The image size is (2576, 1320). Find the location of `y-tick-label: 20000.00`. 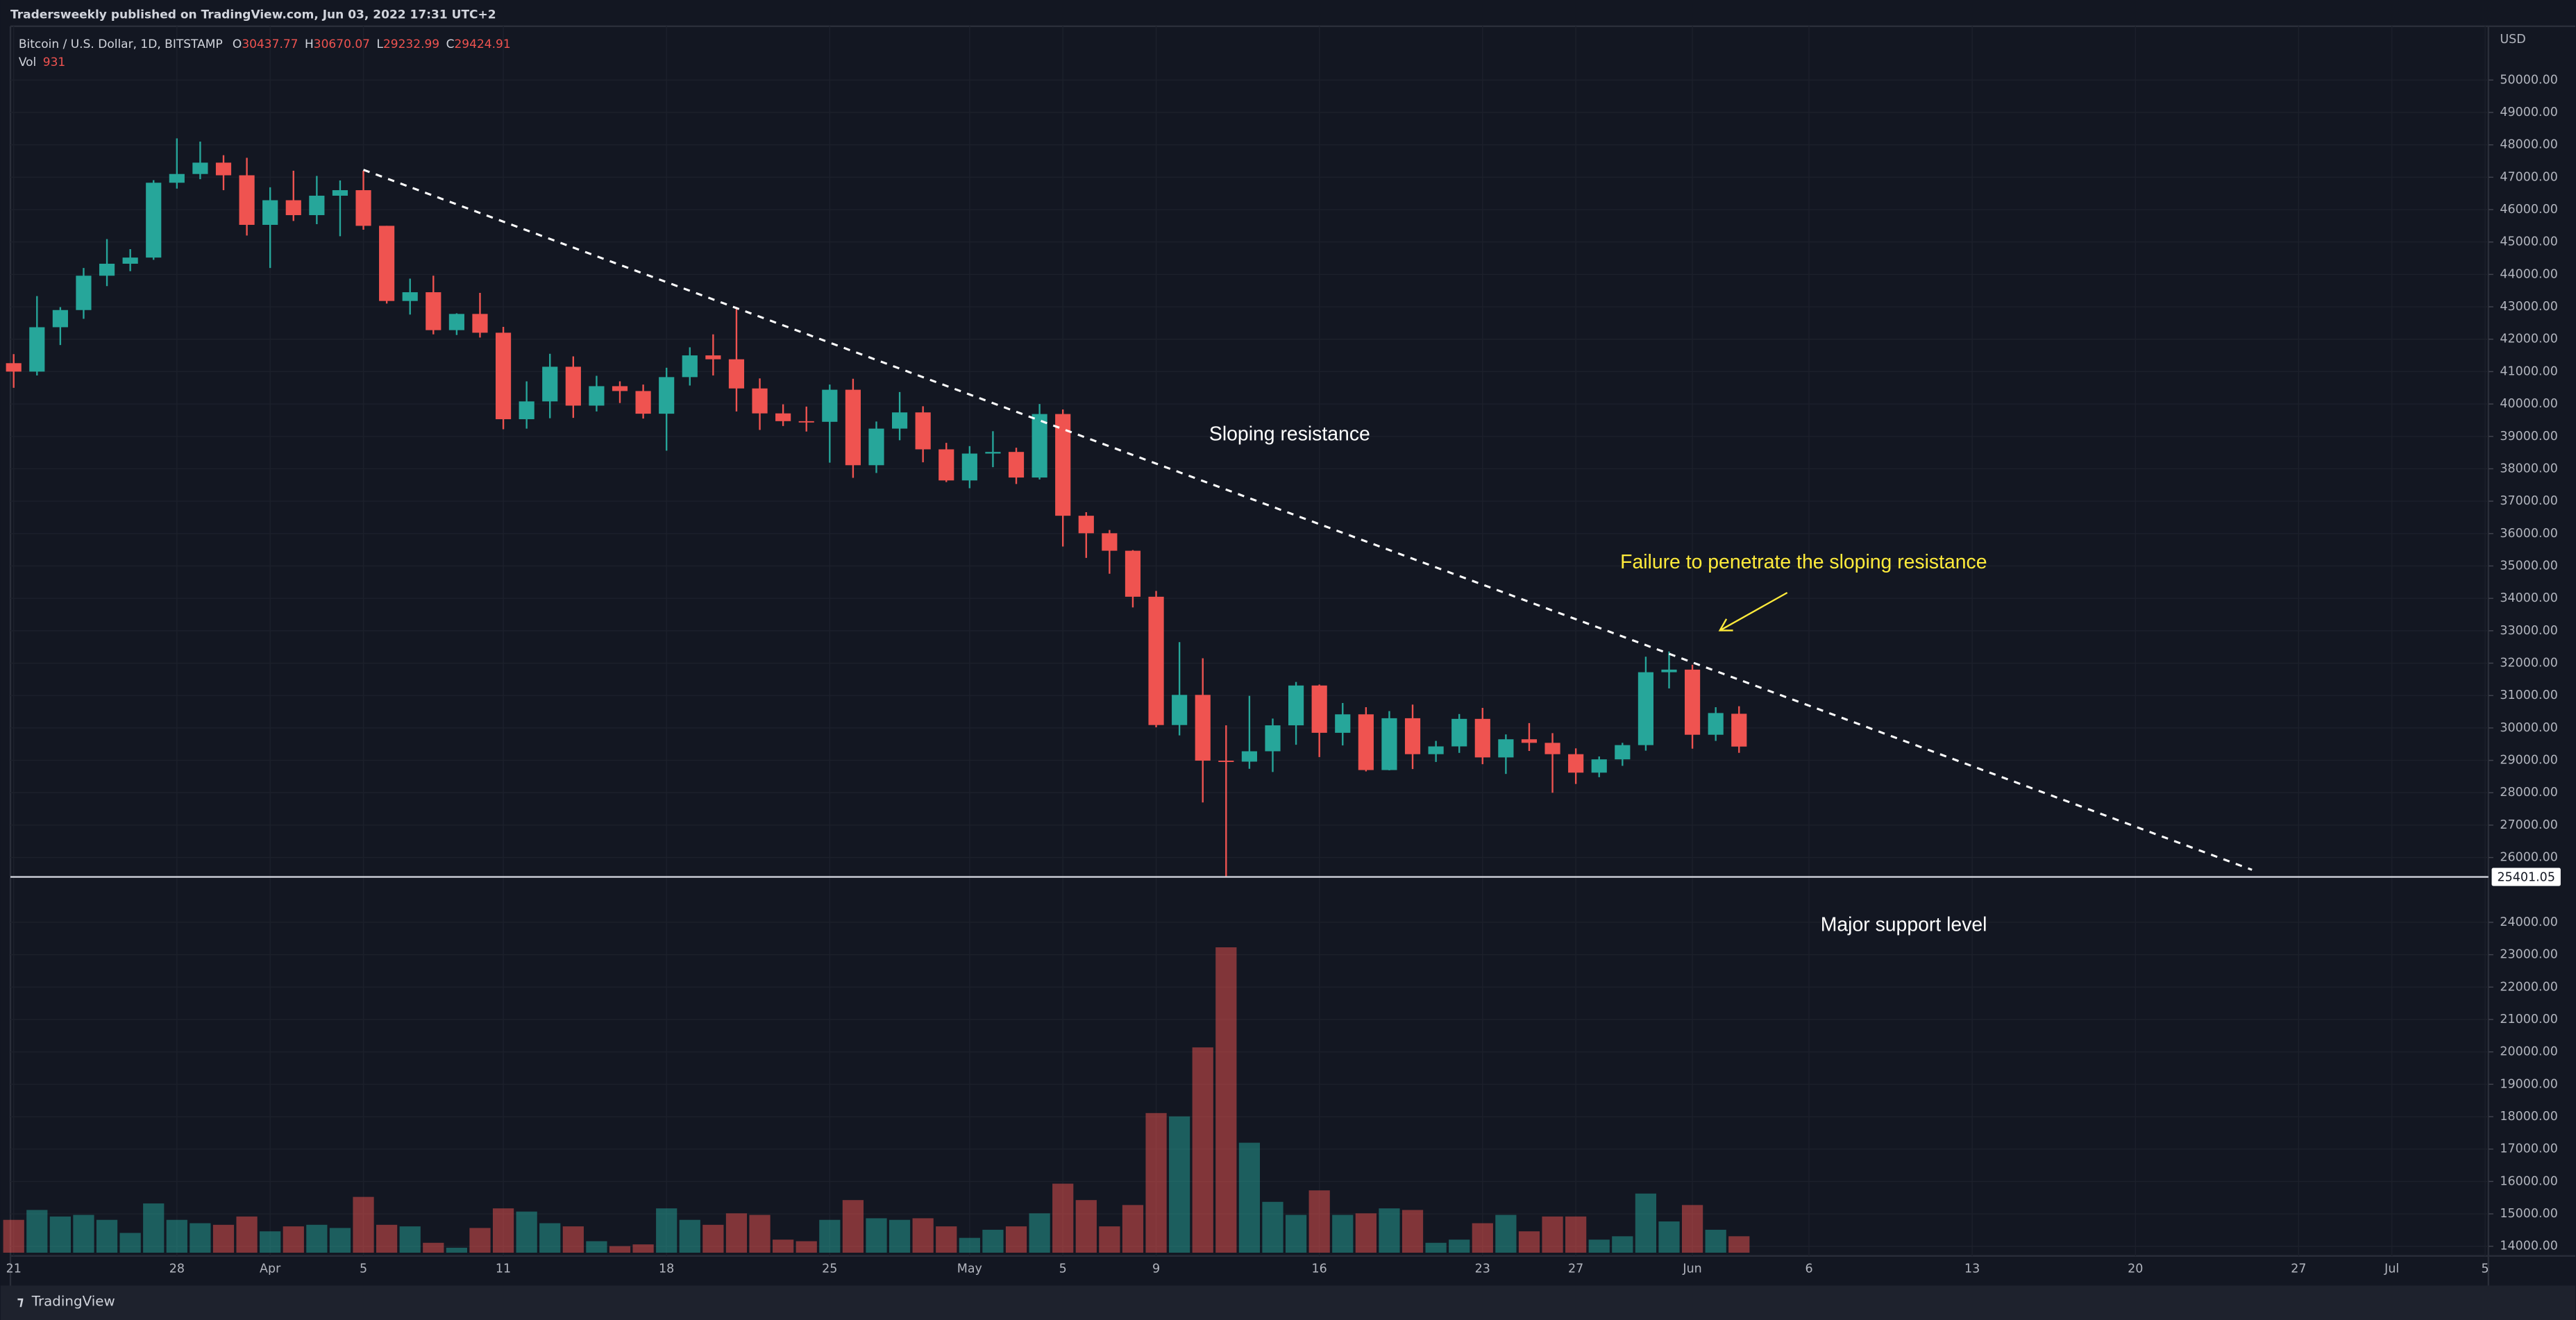

y-tick-label: 20000.00 is located at coordinates (2529, 1052).